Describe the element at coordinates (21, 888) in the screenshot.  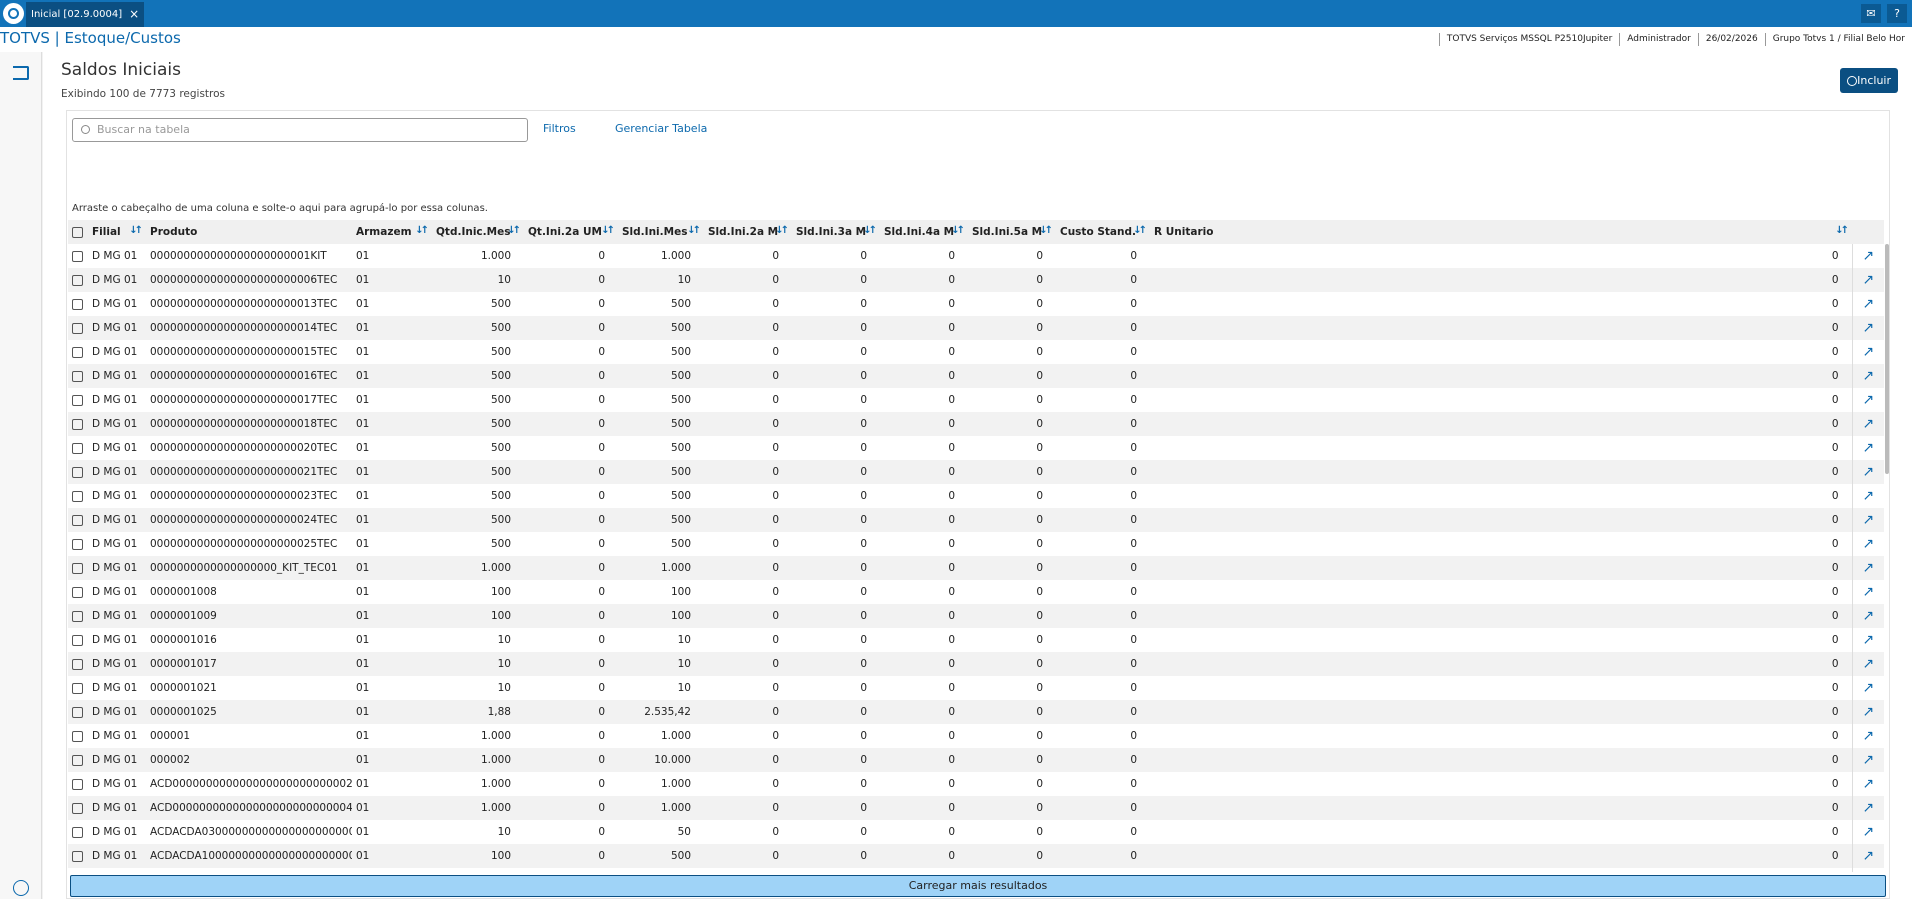
I see `expand-icon` at that location.